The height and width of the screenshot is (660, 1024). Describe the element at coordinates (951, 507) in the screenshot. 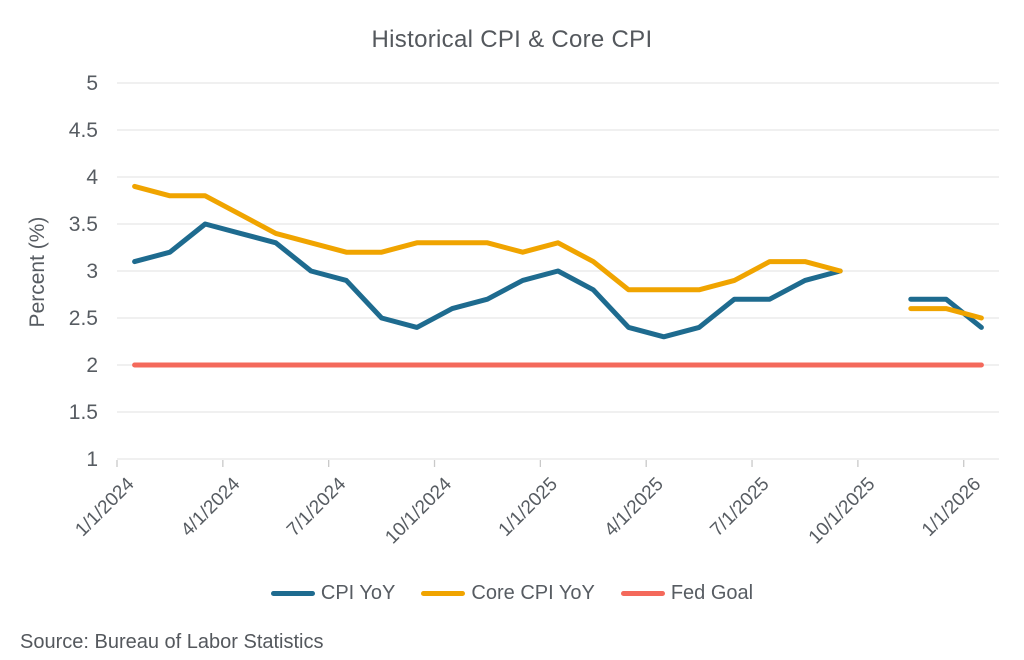

I see `x-tick-label: 1/1/2026` at that location.